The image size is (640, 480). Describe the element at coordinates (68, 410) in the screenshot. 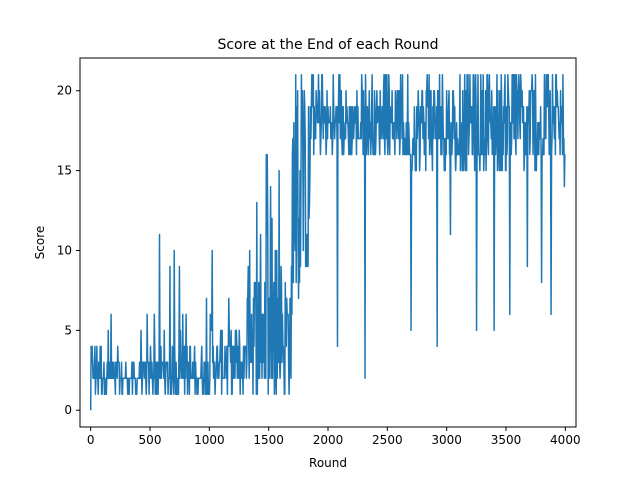

I see `y-tick-label: 0` at that location.